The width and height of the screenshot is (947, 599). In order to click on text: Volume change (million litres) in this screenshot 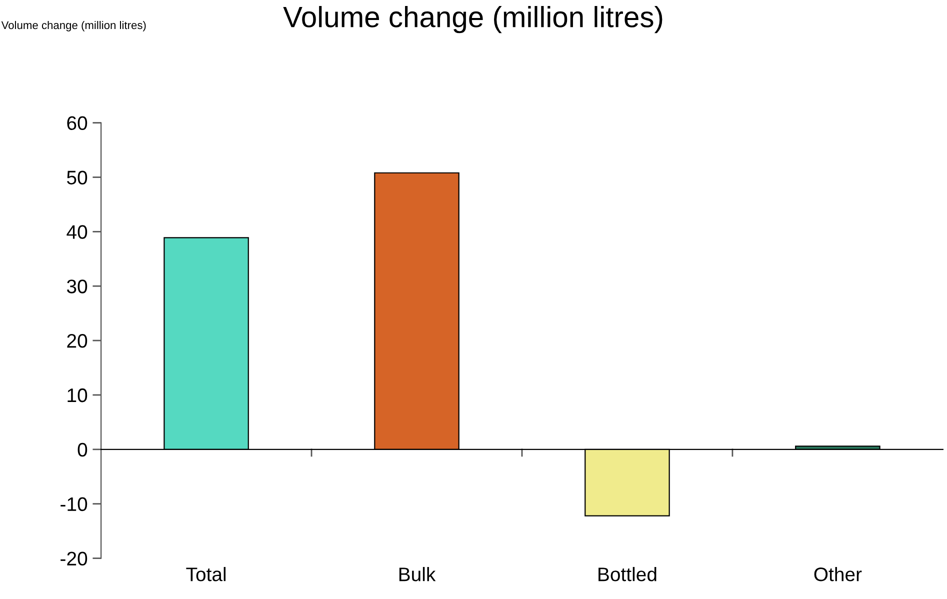, I will do `click(73, 26)`.